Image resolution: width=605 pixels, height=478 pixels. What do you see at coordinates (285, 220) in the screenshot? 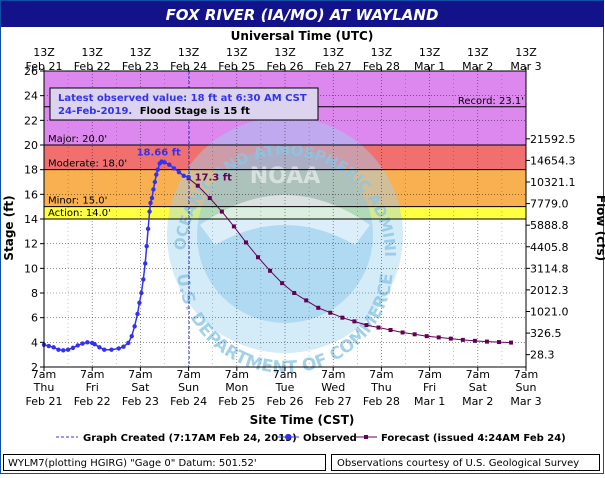
I see `watermark-gull-icon` at bounding box center [285, 220].